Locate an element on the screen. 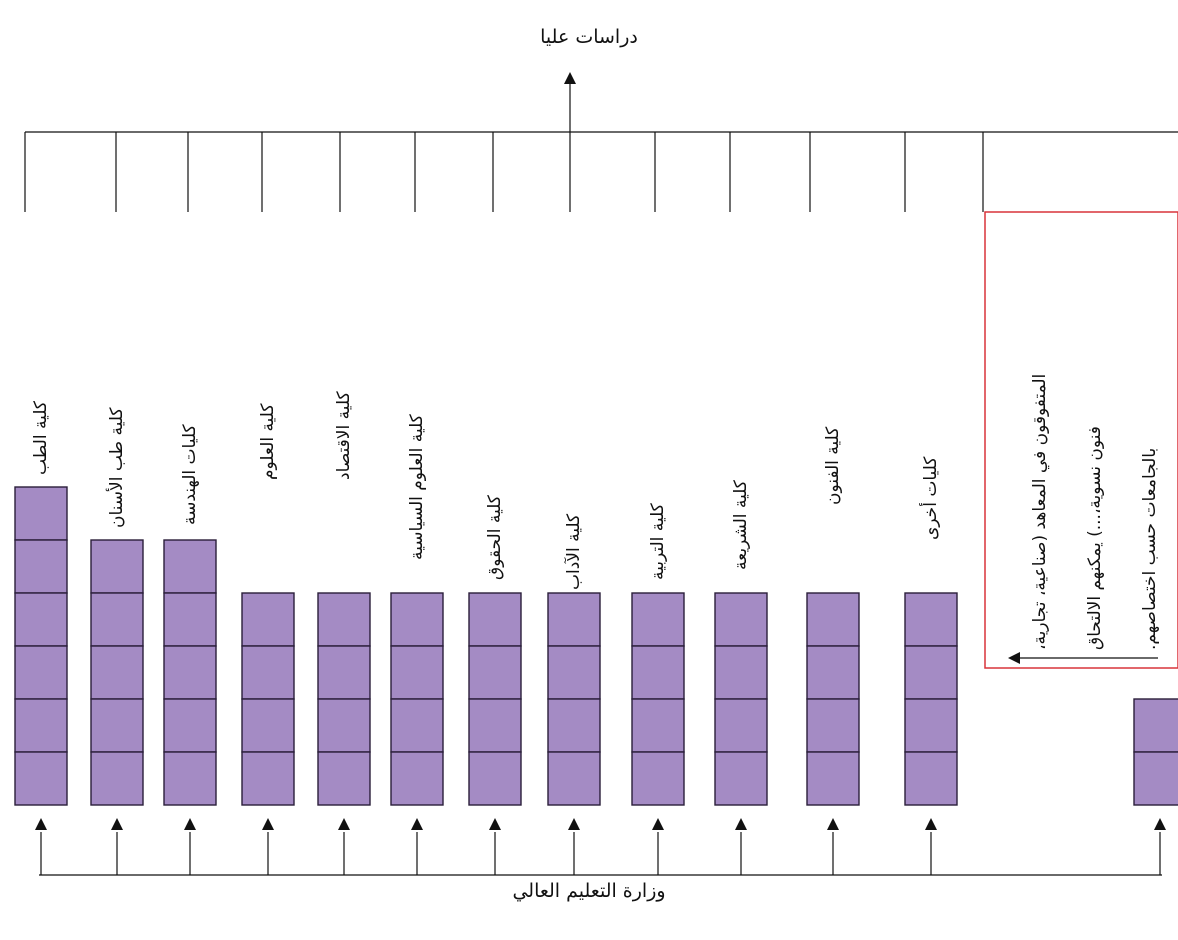 The image size is (1178, 940). column-label: كلية العلوم is located at coordinates (267, 441).